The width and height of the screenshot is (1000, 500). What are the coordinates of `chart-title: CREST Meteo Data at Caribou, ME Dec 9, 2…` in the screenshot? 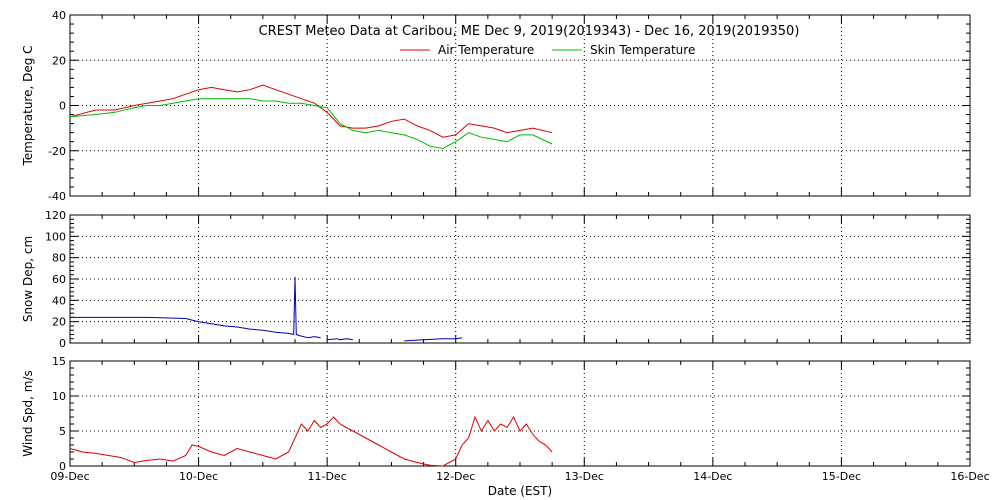 It's located at (529, 31).